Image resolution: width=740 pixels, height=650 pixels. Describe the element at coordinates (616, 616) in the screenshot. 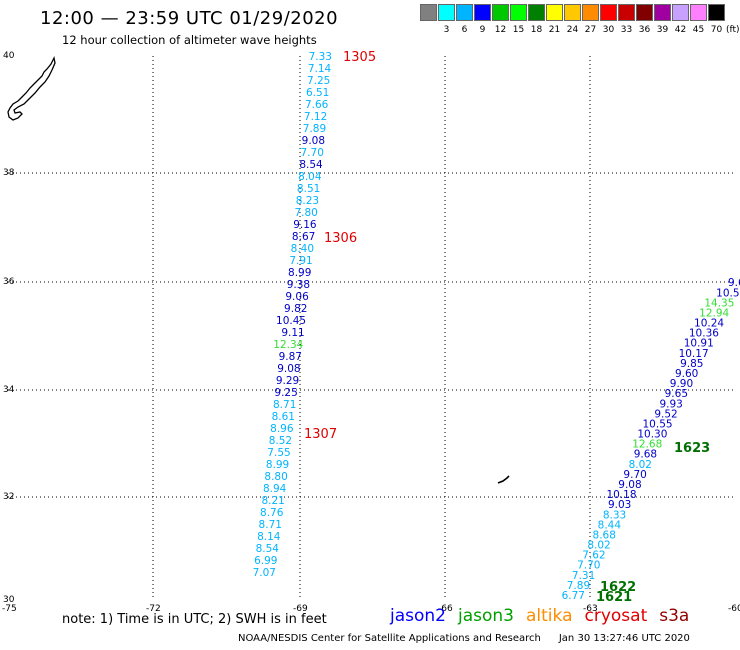

I see `legend-cryosat: cryosat` at that location.